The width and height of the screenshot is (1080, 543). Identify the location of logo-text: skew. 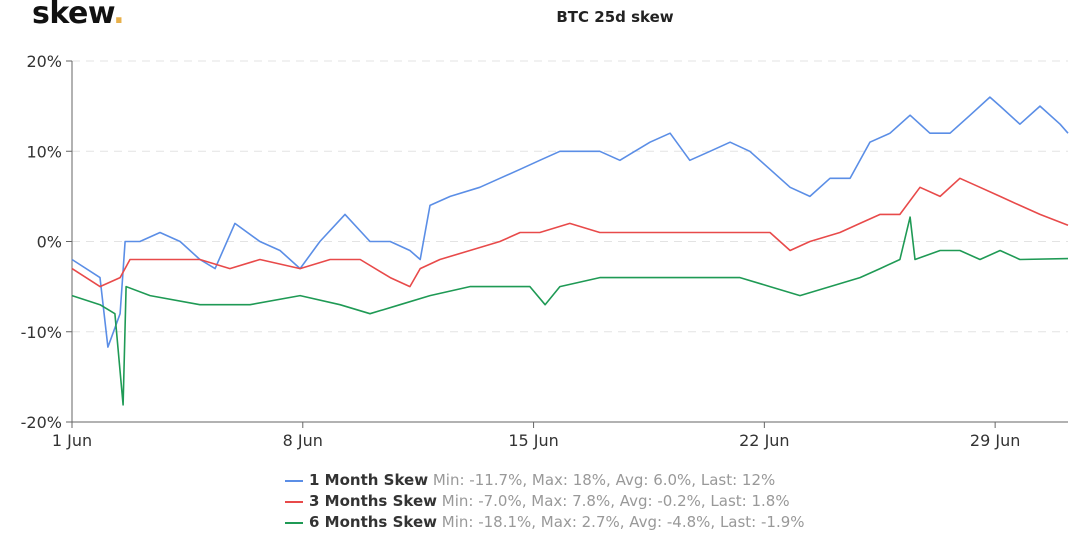
(73, 15).